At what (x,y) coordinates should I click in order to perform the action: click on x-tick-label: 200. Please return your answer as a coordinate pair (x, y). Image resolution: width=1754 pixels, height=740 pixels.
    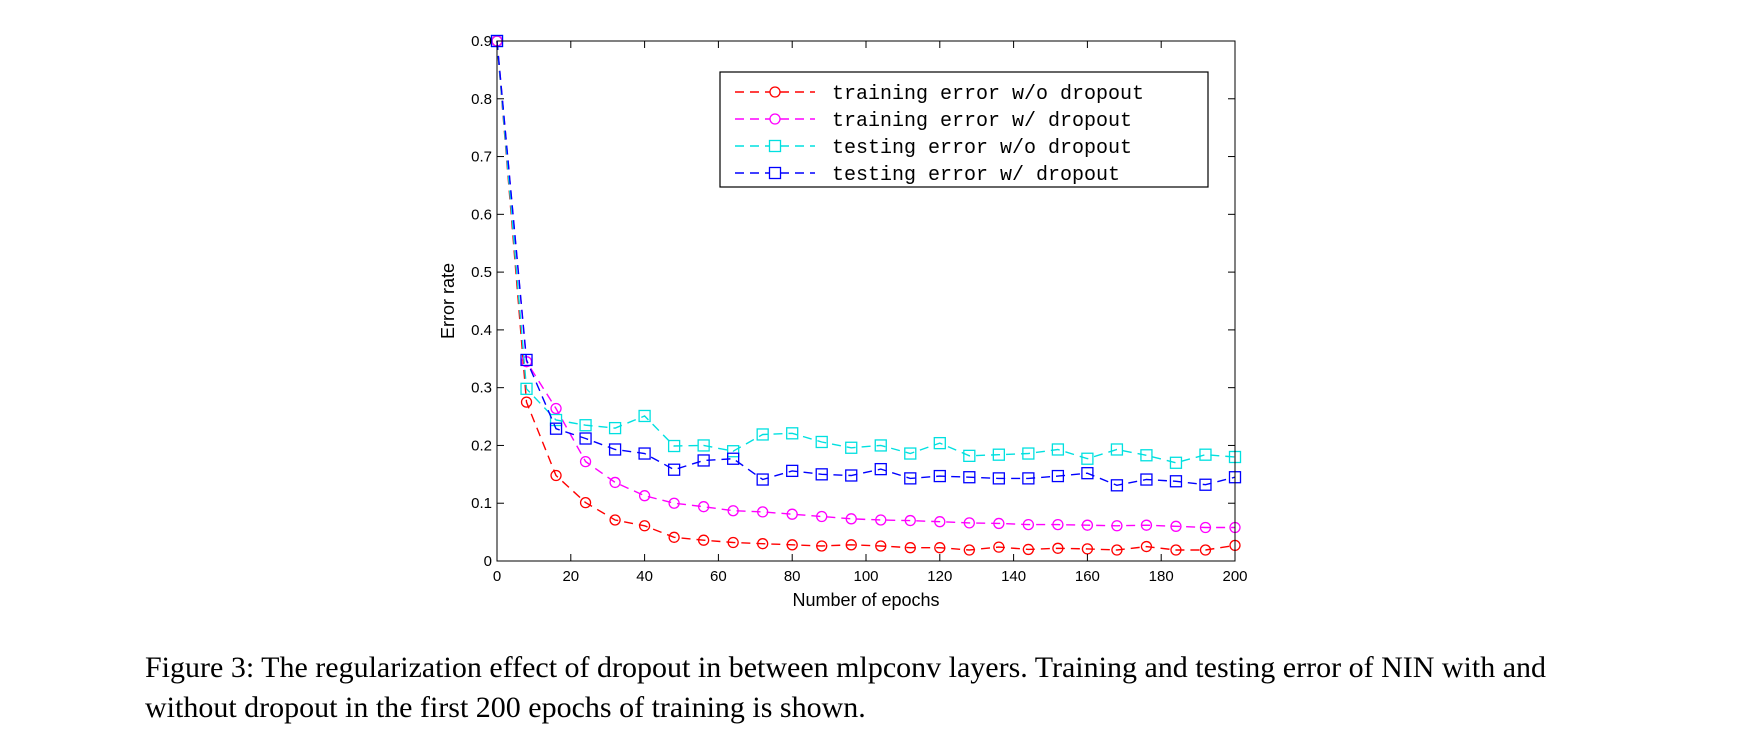
    Looking at the image, I should click on (1234, 576).